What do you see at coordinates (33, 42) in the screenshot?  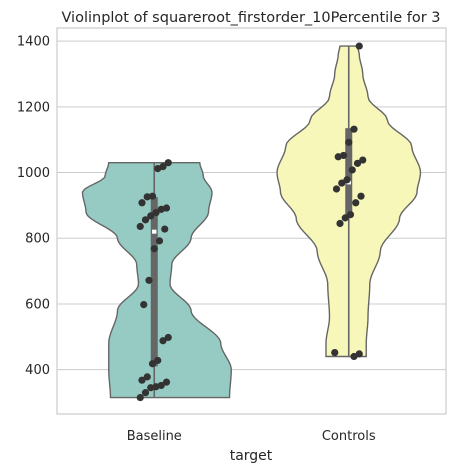 I see `y-tick-label: 1400` at bounding box center [33, 42].